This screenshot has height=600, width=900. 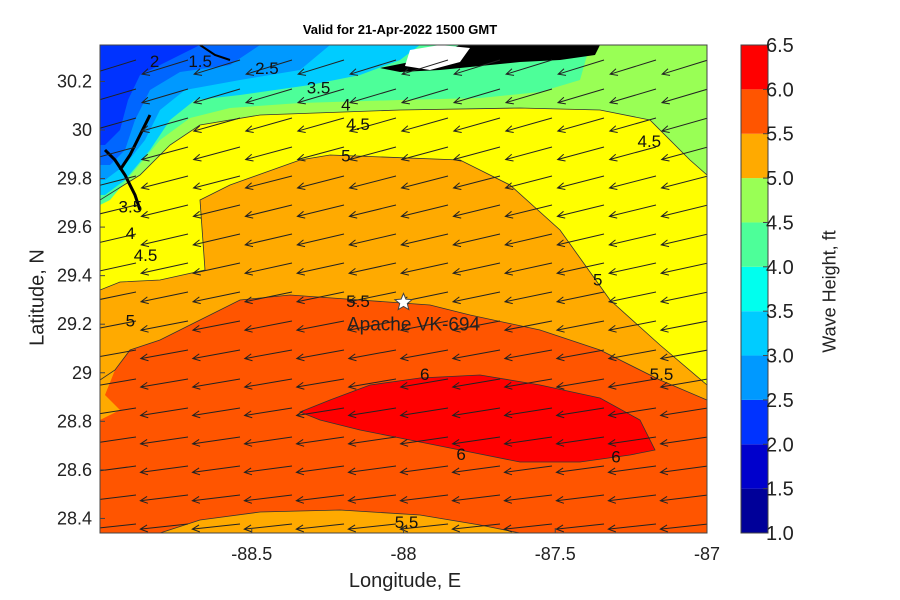 I want to click on y-tick-label: 28.6, so click(x=74, y=470).